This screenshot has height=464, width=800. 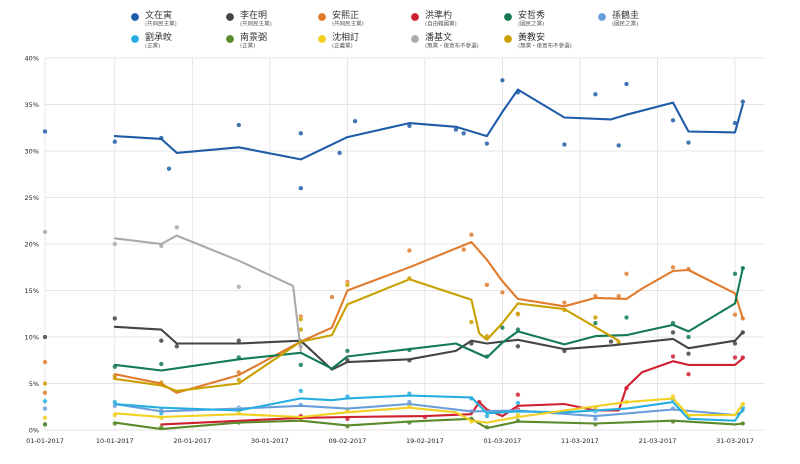 I want to click on x-tick-label: 10-01-2017, so click(x=115, y=441).